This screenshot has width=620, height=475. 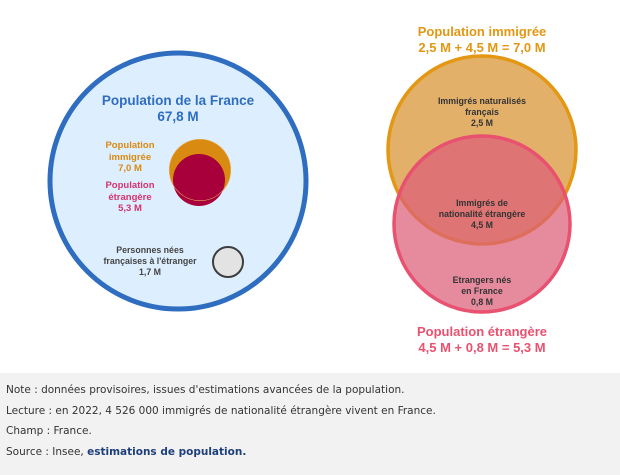 I want to click on france-label: Population de la France 67,8 M, so click(x=178, y=109).